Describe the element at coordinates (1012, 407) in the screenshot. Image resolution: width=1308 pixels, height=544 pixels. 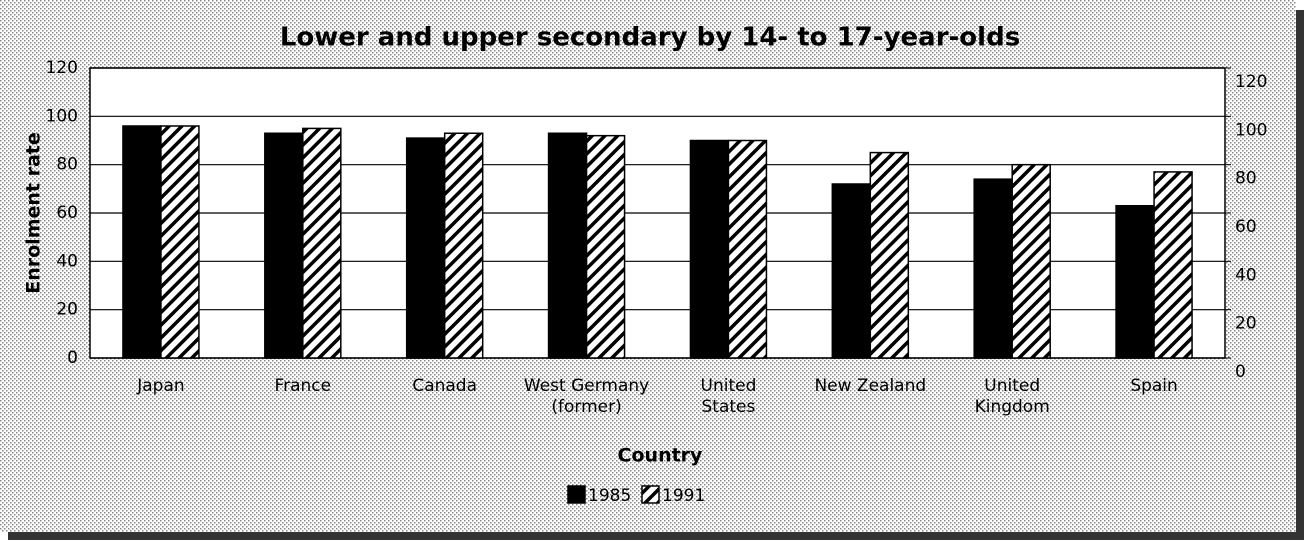
I see `x-tick-label: Kingdom` at that location.